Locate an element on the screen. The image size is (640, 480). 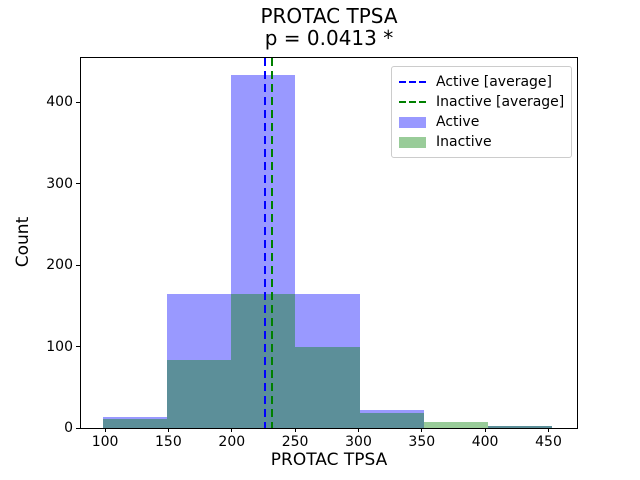
green-dashed-line-icon is located at coordinates (412, 102).